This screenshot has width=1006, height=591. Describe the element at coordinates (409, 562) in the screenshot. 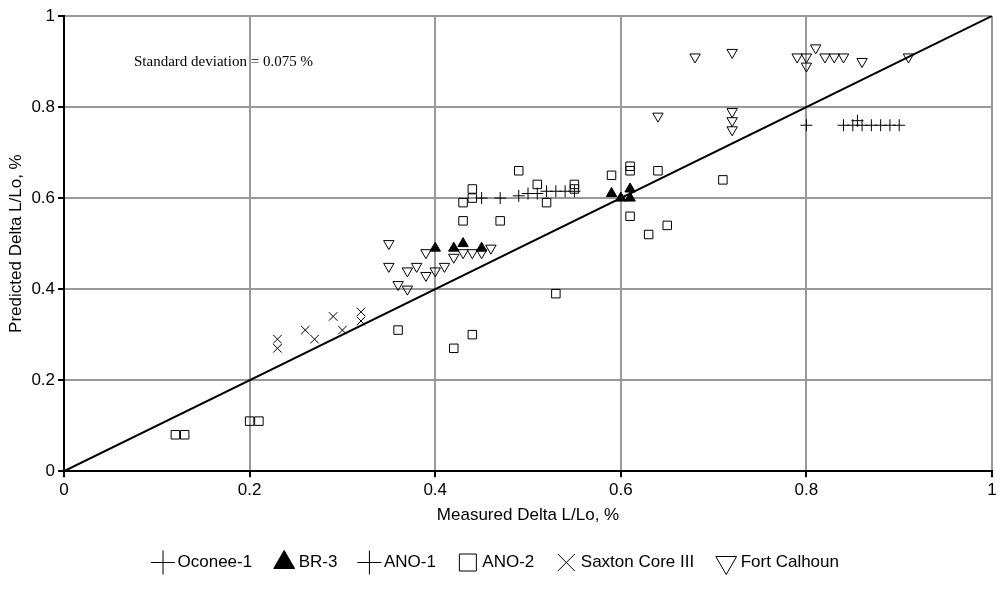

I see `legend-label: ANO-1` at that location.